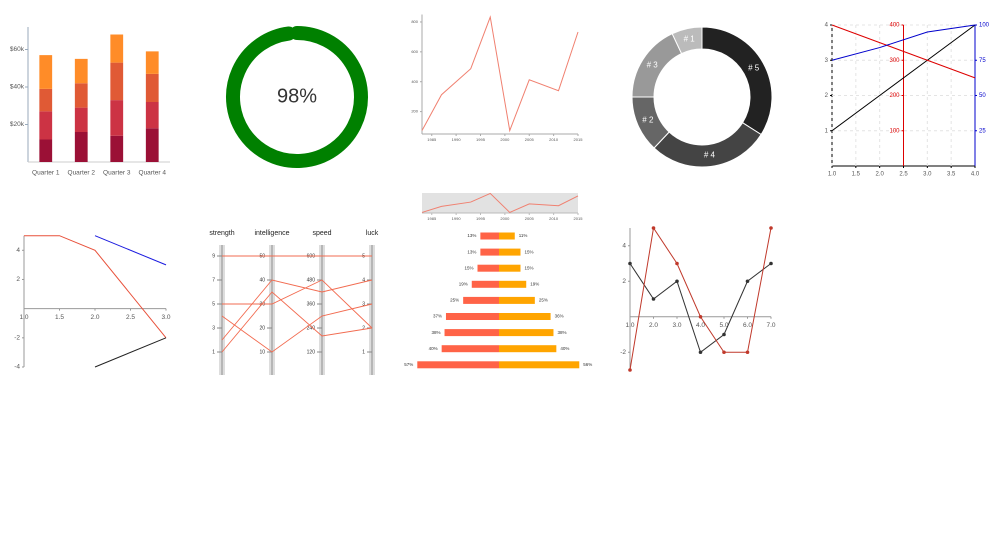  Describe the element at coordinates (982, 61) in the screenshot. I see `y3-tick-label: 75` at that location.